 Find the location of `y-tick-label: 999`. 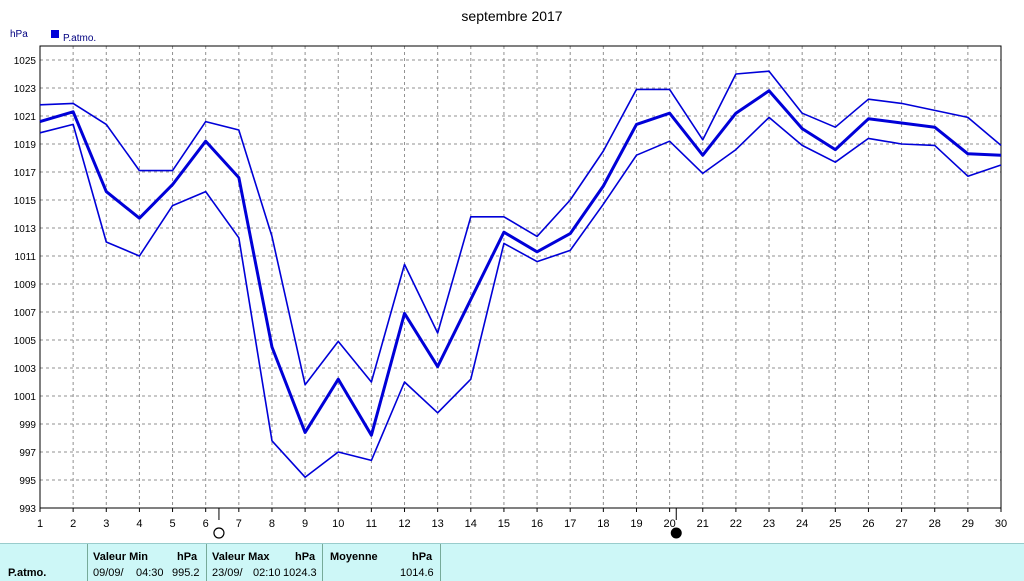

y-tick-label: 999 is located at coordinates (27, 425).